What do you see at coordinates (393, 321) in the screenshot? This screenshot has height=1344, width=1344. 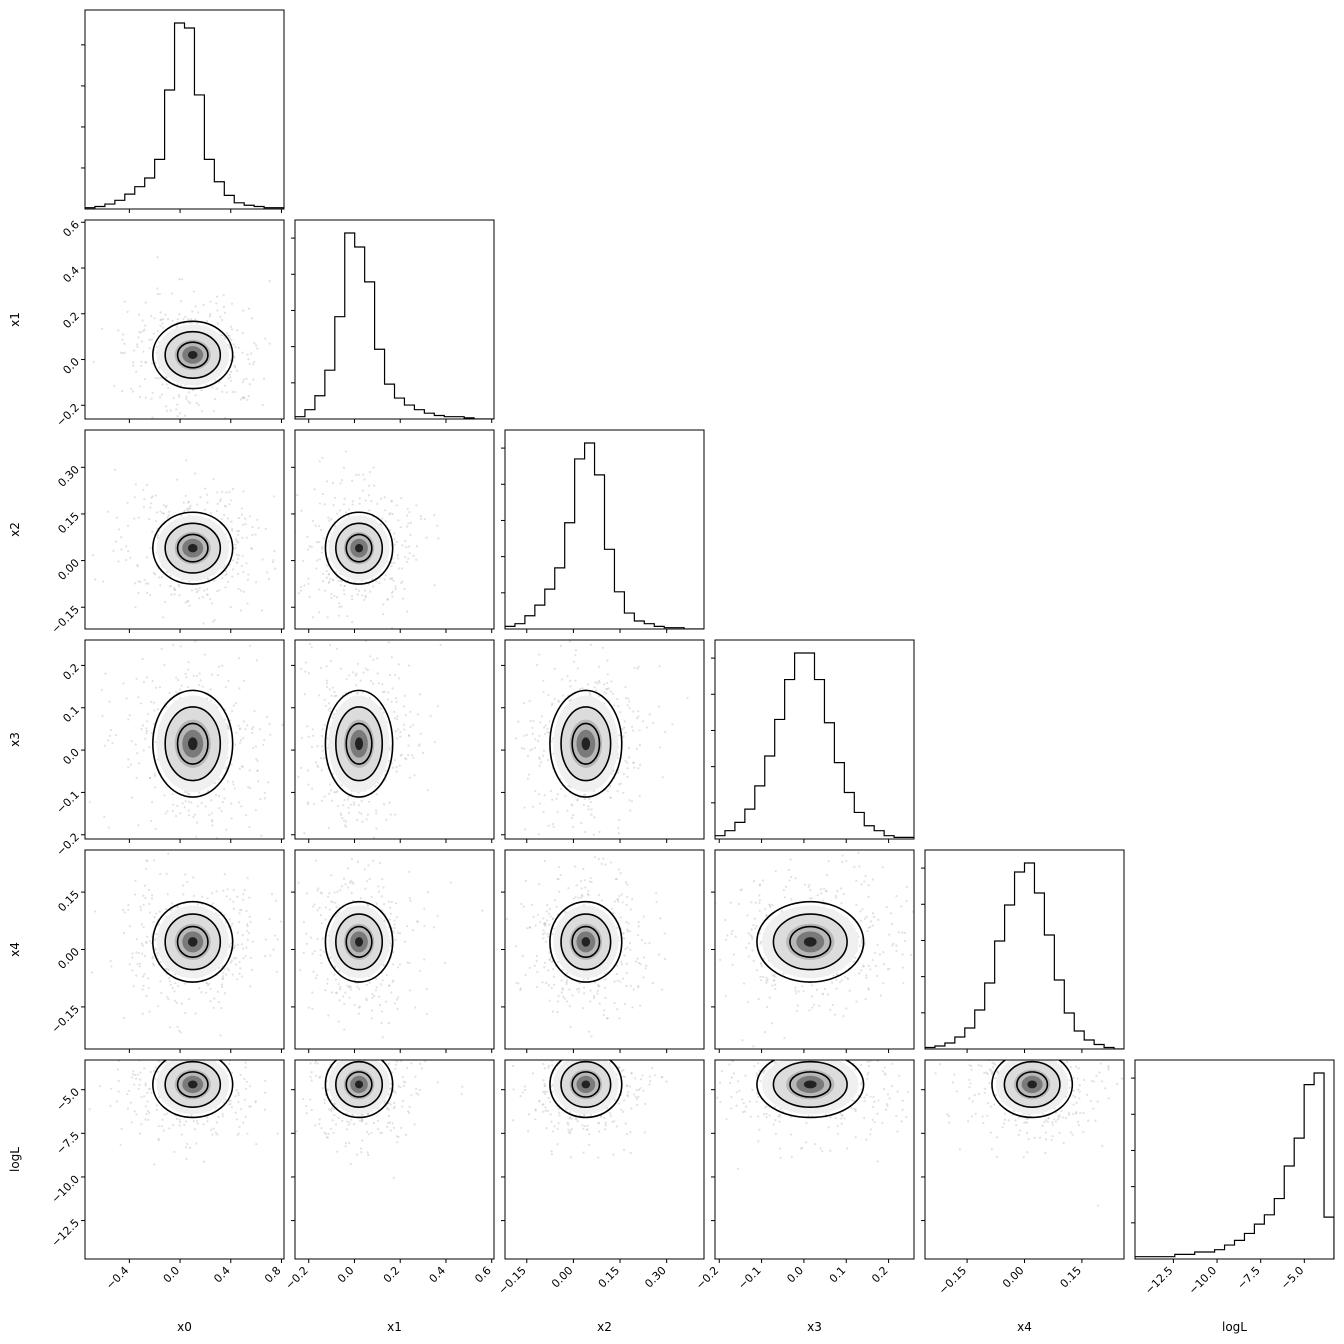 I see `panel-x1-x1` at bounding box center [393, 321].